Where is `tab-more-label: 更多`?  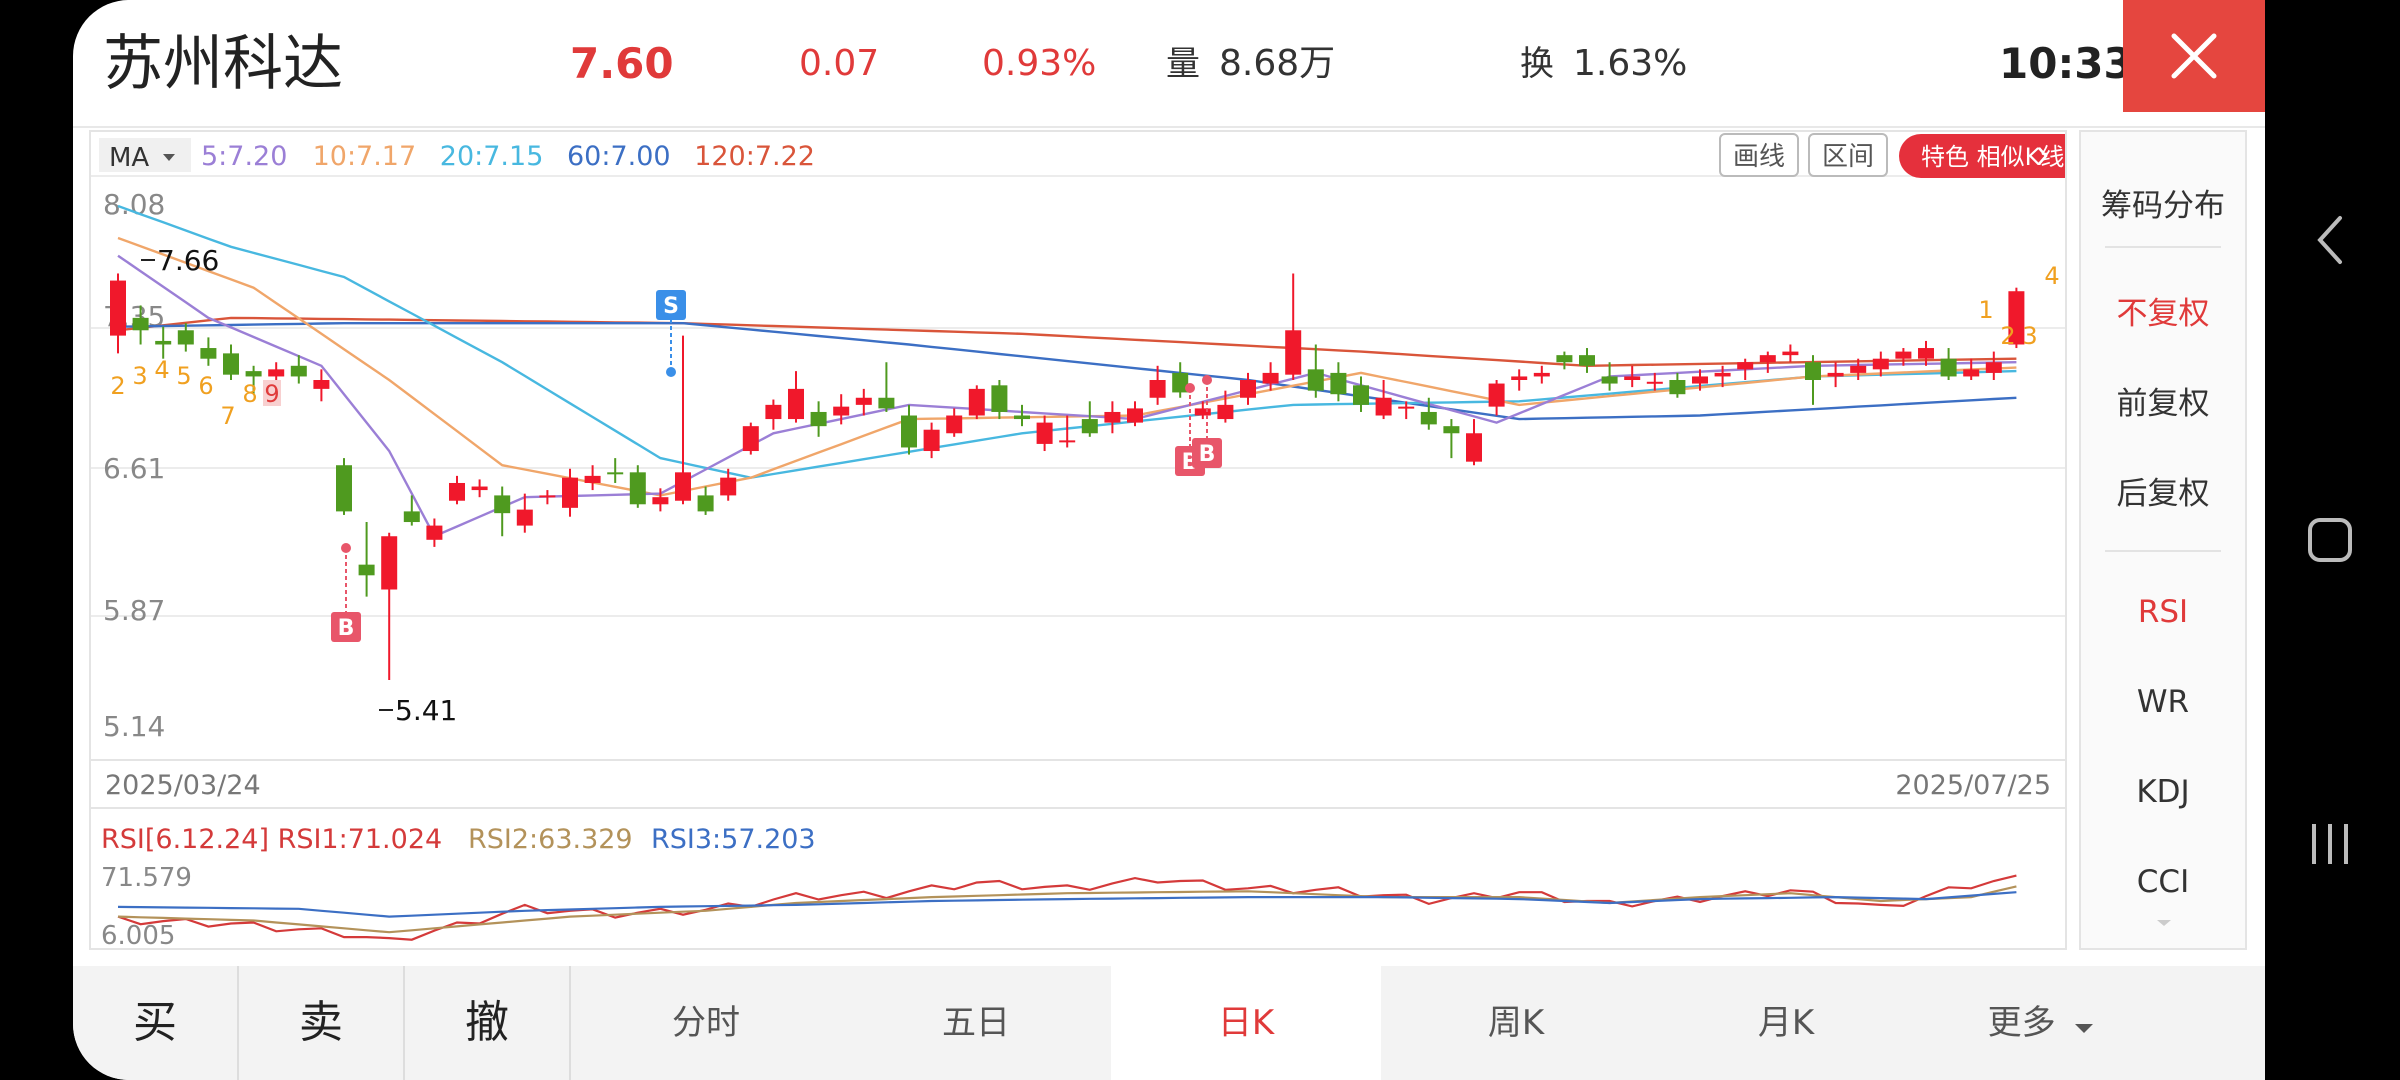 tab-more-label: 更多 is located at coordinates (2021, 1023).